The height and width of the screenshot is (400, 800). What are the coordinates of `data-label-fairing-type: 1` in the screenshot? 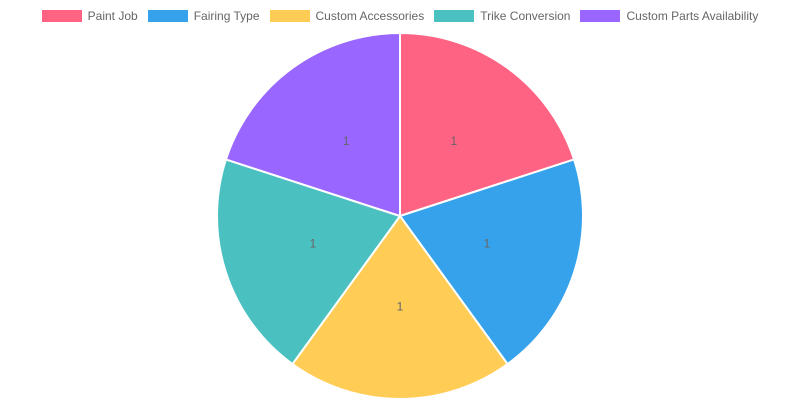 It's located at (487, 243).